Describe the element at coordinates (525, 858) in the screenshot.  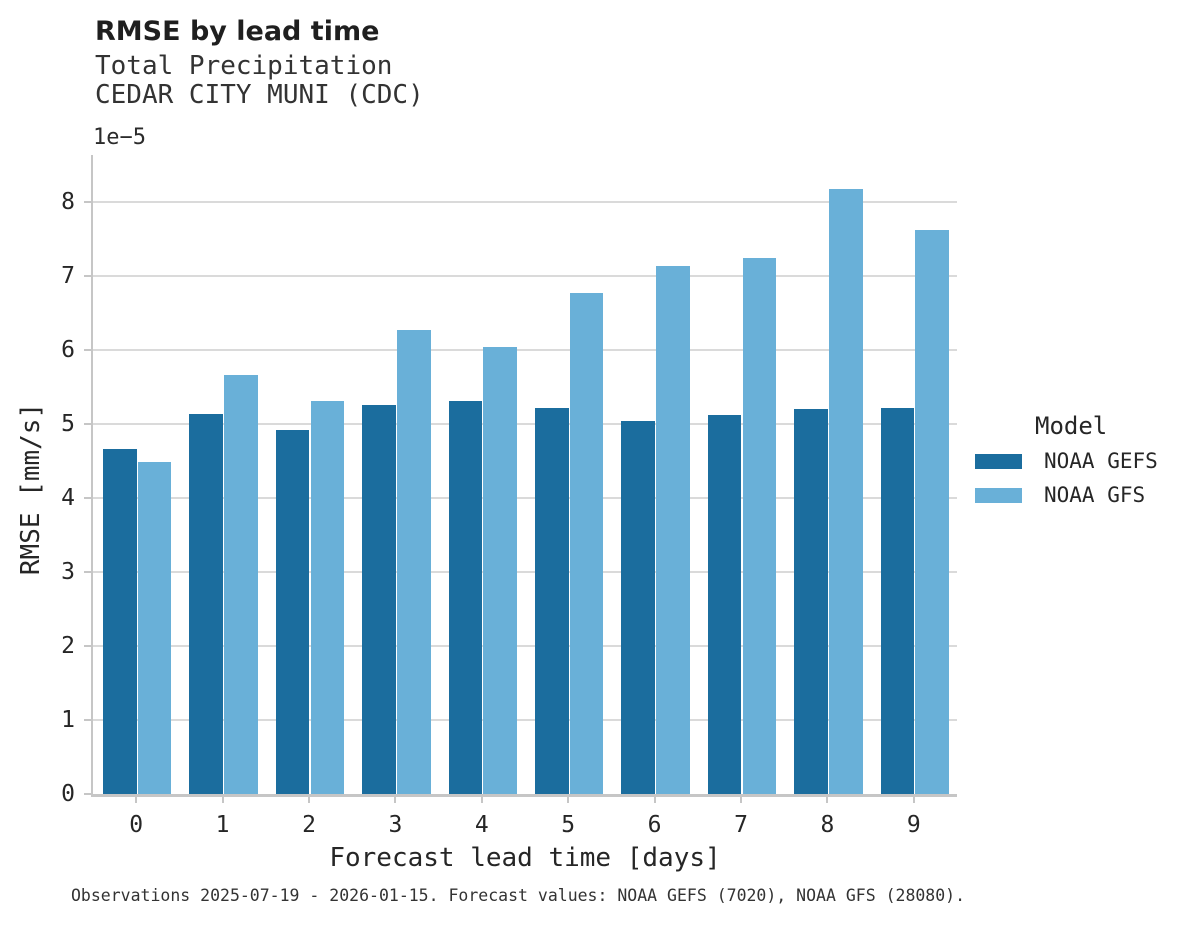
I see `x-axis-title: Forecast lead time [days]` at that location.